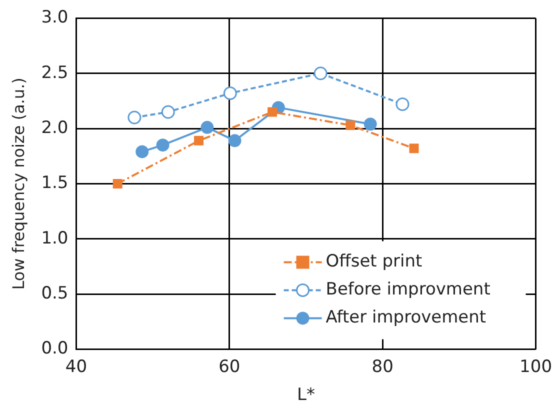 This screenshot has width=560, height=406. I want to click on legend-label: Offset print, so click(374, 262).